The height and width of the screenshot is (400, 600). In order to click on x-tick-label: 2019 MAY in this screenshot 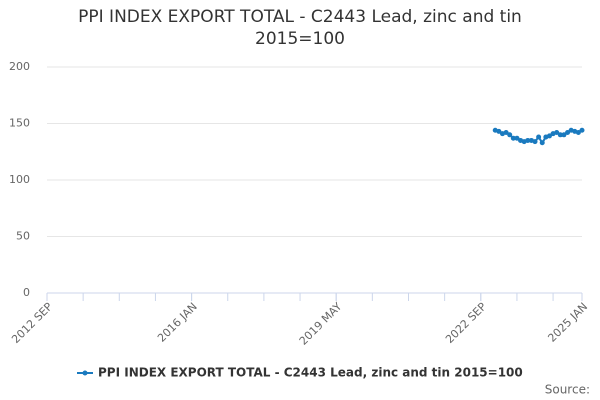, I will do `click(321, 324)`.